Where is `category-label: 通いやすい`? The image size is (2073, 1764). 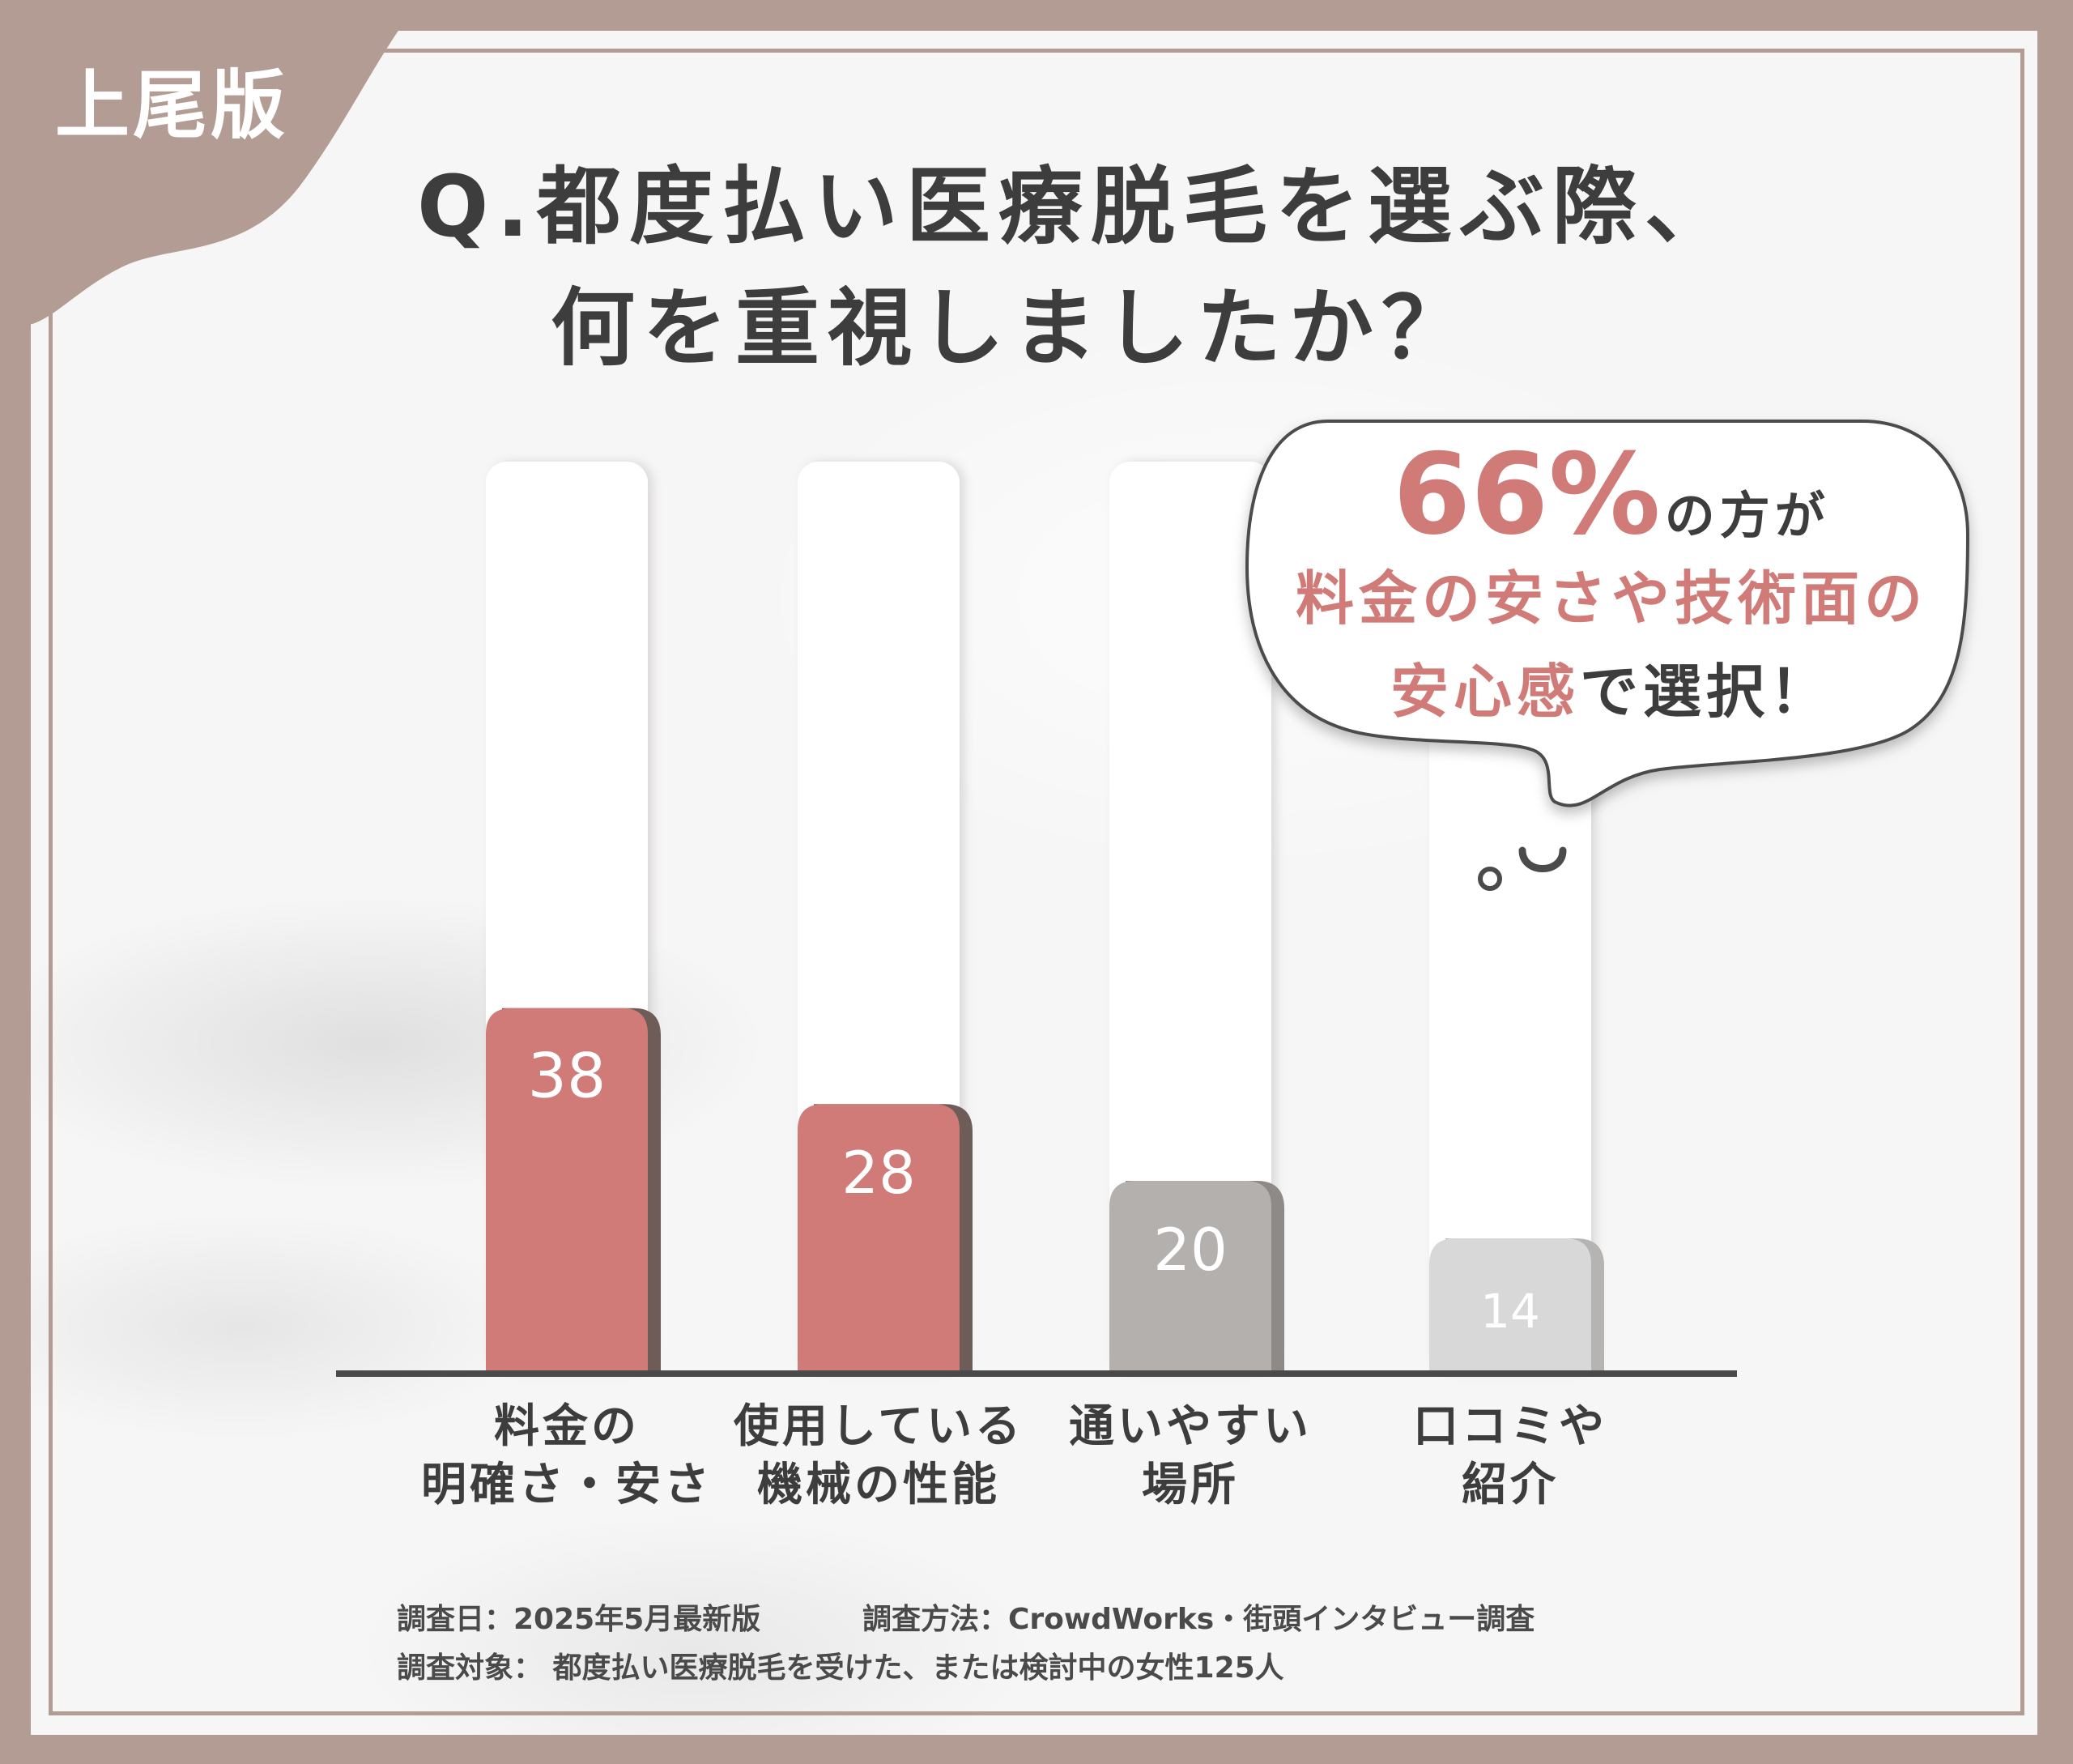 category-label: 通いやすい is located at coordinates (1191, 1426).